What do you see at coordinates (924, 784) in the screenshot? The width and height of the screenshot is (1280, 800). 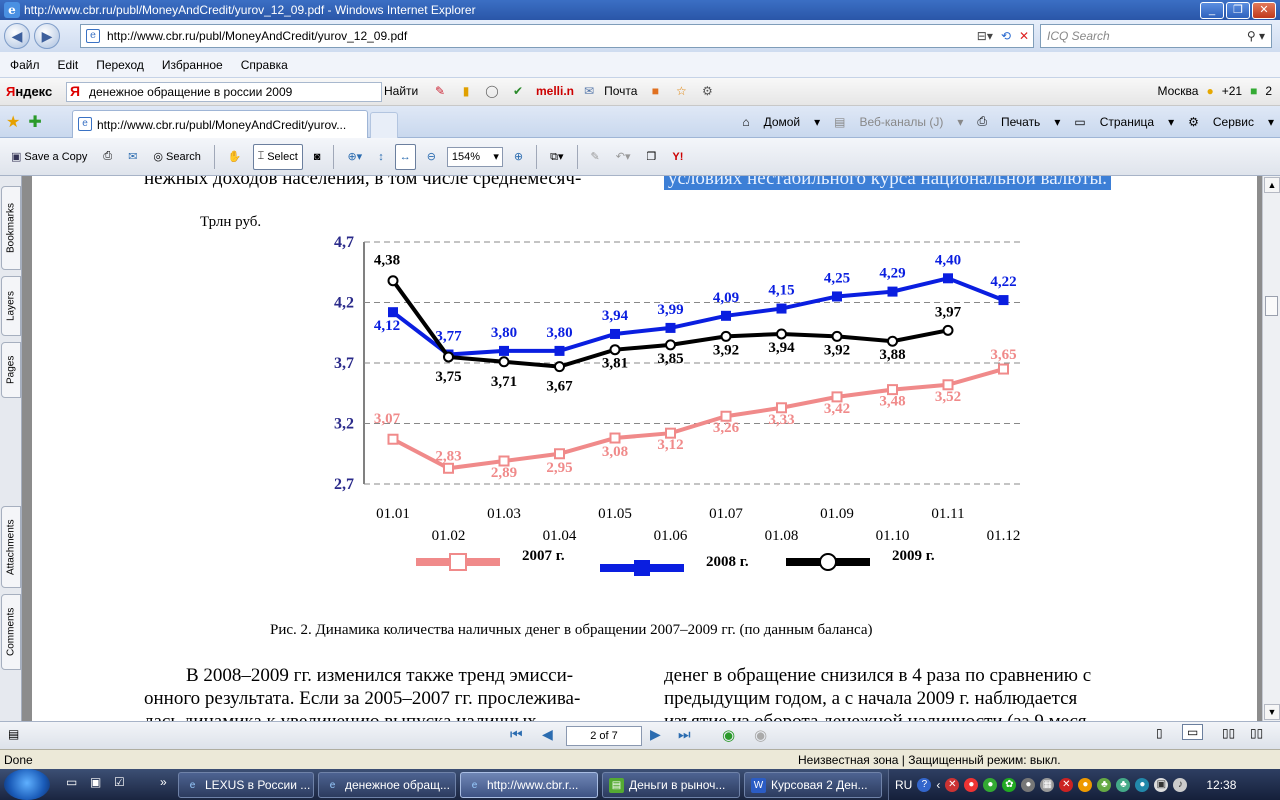 I see `help-icon: ?` at bounding box center [924, 784].